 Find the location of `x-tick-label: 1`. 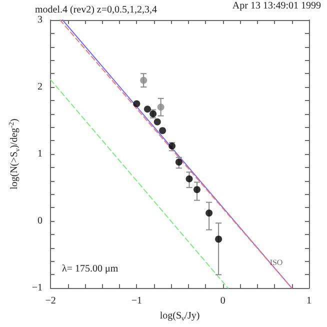

x-tick-label: 1 is located at coordinates (309, 301).